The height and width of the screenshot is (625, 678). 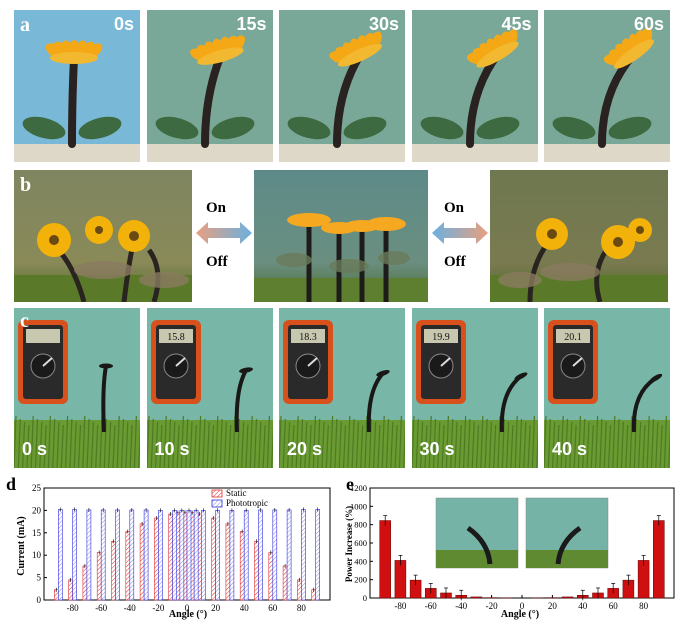 I want to click on meter-reading: 18.3, so click(x=308, y=337).